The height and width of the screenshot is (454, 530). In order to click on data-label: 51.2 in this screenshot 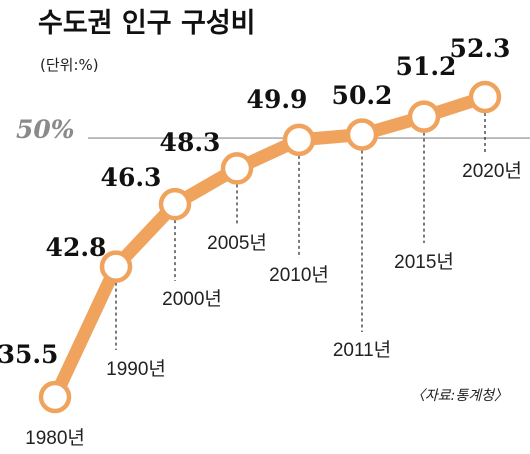, I will do `click(426, 66)`.